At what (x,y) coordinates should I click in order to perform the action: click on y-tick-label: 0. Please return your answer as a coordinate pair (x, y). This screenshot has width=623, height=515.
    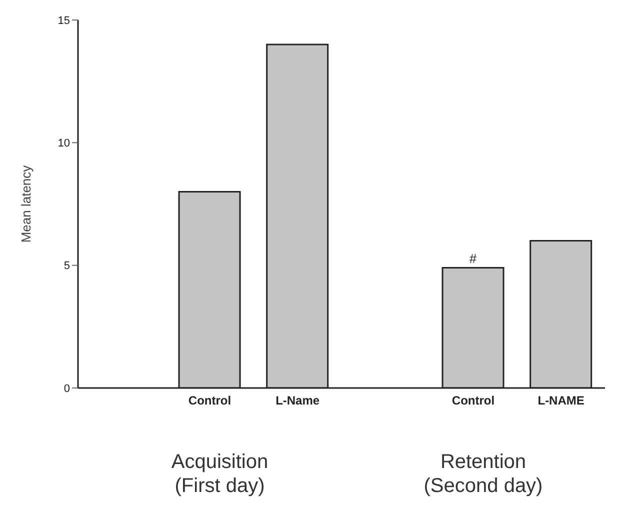
    Looking at the image, I should click on (67, 388).